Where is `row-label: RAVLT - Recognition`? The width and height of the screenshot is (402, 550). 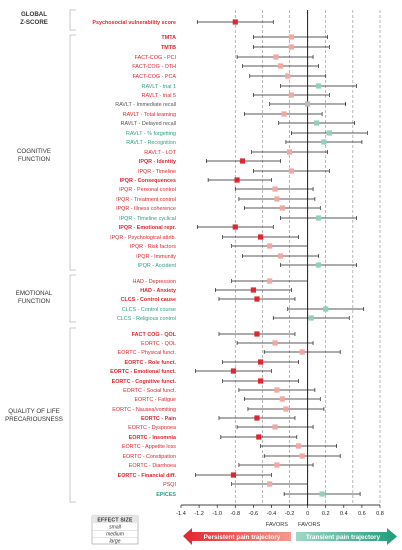
row-label: RAVLT - Recognition is located at coordinates (151, 143).